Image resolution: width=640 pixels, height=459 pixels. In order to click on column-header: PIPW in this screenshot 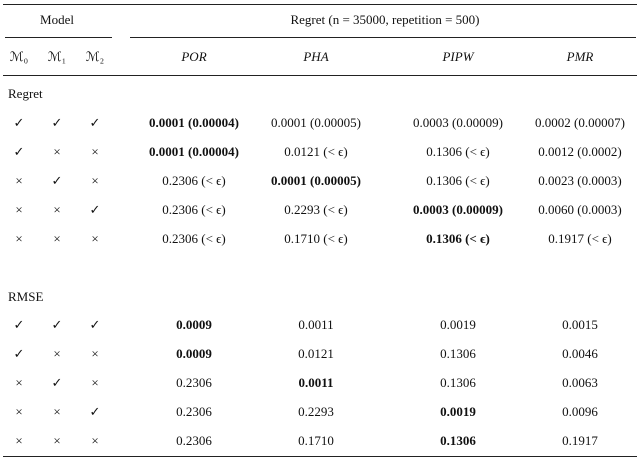, I will do `click(458, 56)`.